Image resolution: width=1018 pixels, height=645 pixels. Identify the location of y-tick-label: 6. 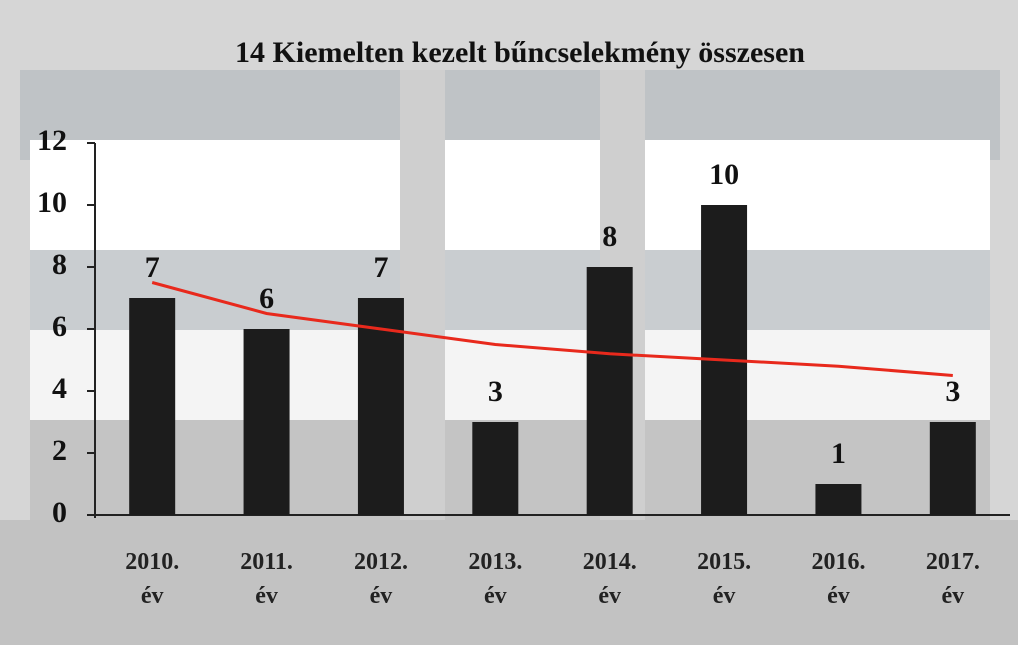
(59, 326).